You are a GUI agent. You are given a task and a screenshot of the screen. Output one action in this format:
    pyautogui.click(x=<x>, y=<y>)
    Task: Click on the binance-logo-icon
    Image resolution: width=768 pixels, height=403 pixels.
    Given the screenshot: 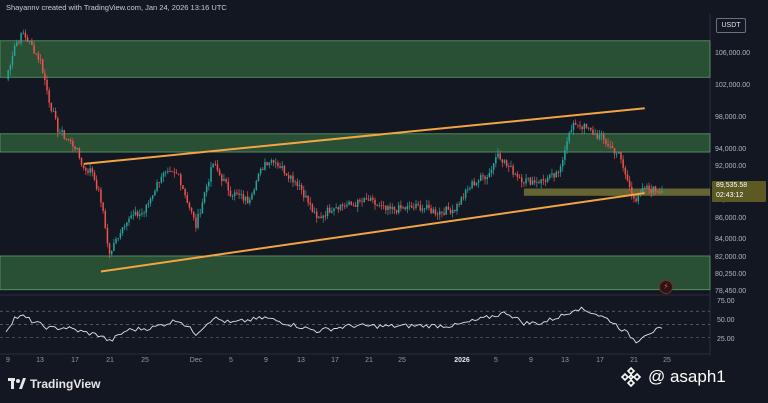 What is the action you would take?
    pyautogui.click(x=631, y=377)
    